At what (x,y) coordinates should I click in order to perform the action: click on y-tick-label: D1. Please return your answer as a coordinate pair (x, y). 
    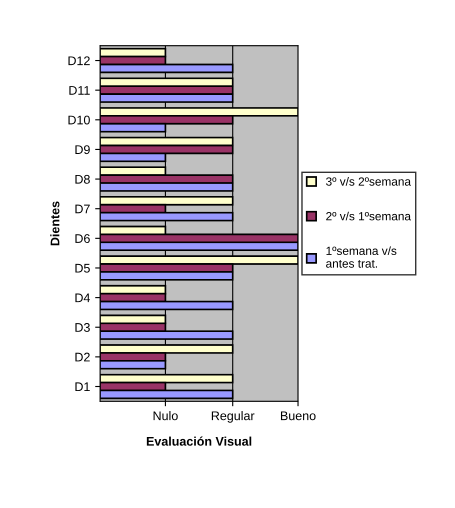
    Looking at the image, I should click on (82, 387).